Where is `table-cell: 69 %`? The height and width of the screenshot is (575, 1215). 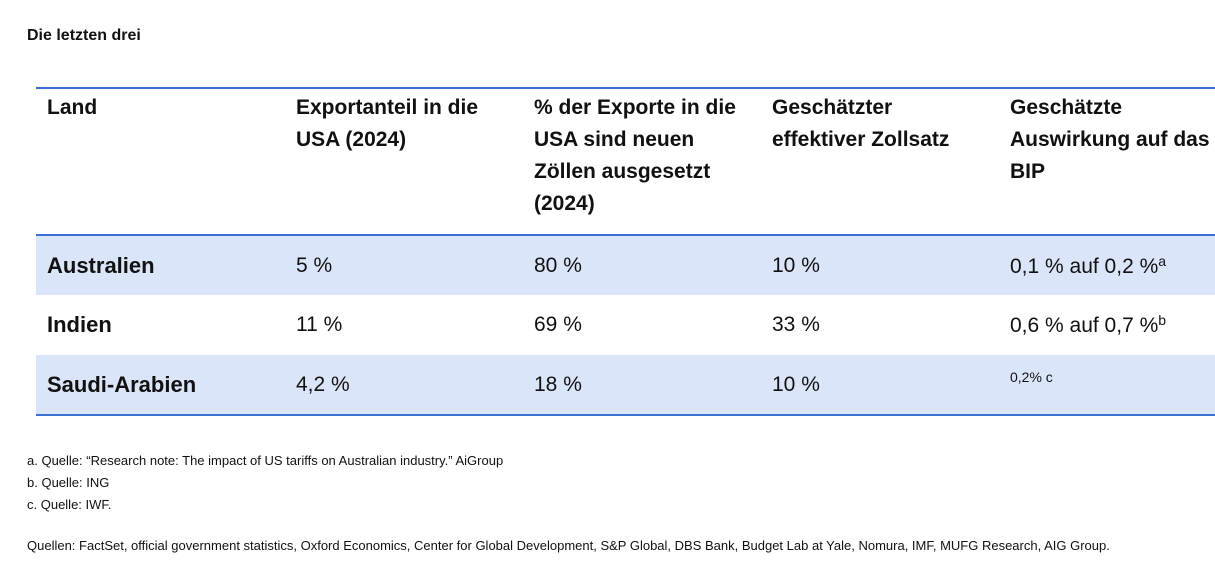
table-cell: 69 % is located at coordinates (558, 324).